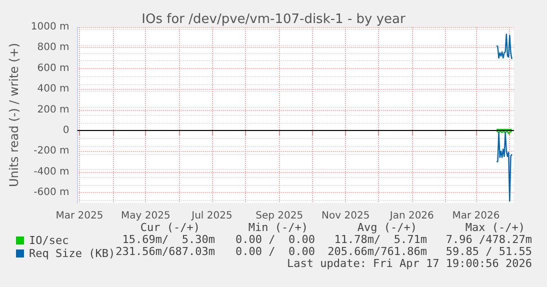  Describe the element at coordinates (53, 68) in the screenshot. I see `y-tick-label: 600 m` at that location.